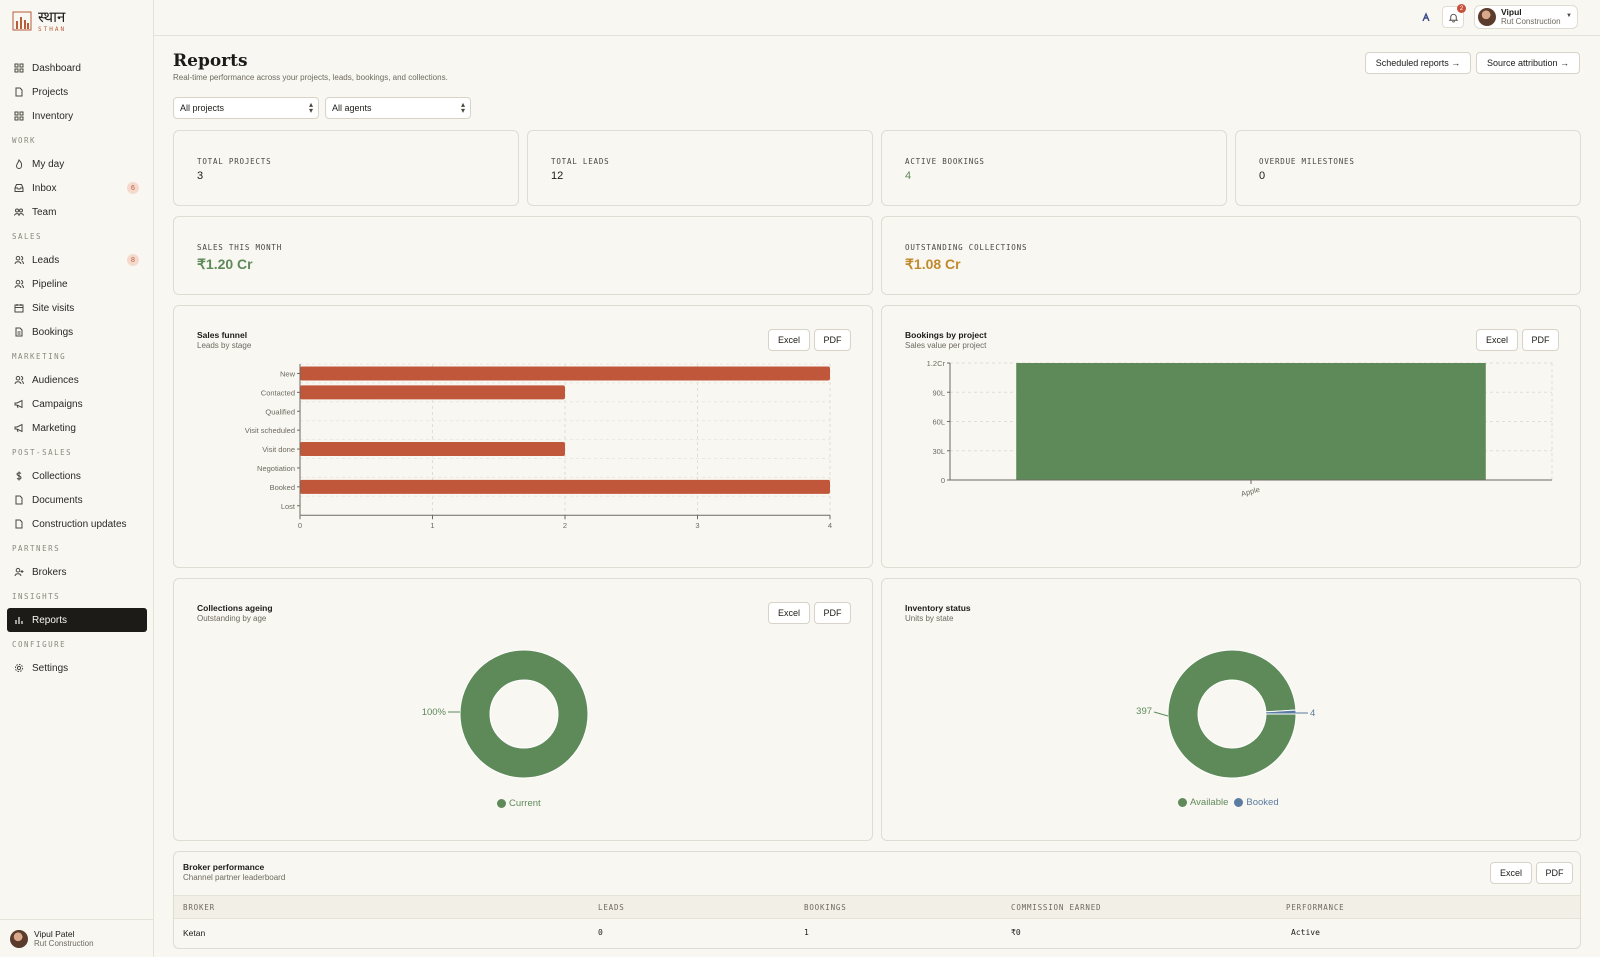 The image size is (1600, 957). What do you see at coordinates (77, 284) in the screenshot?
I see `sidebar-item-pipeline: Pipeline` at bounding box center [77, 284].